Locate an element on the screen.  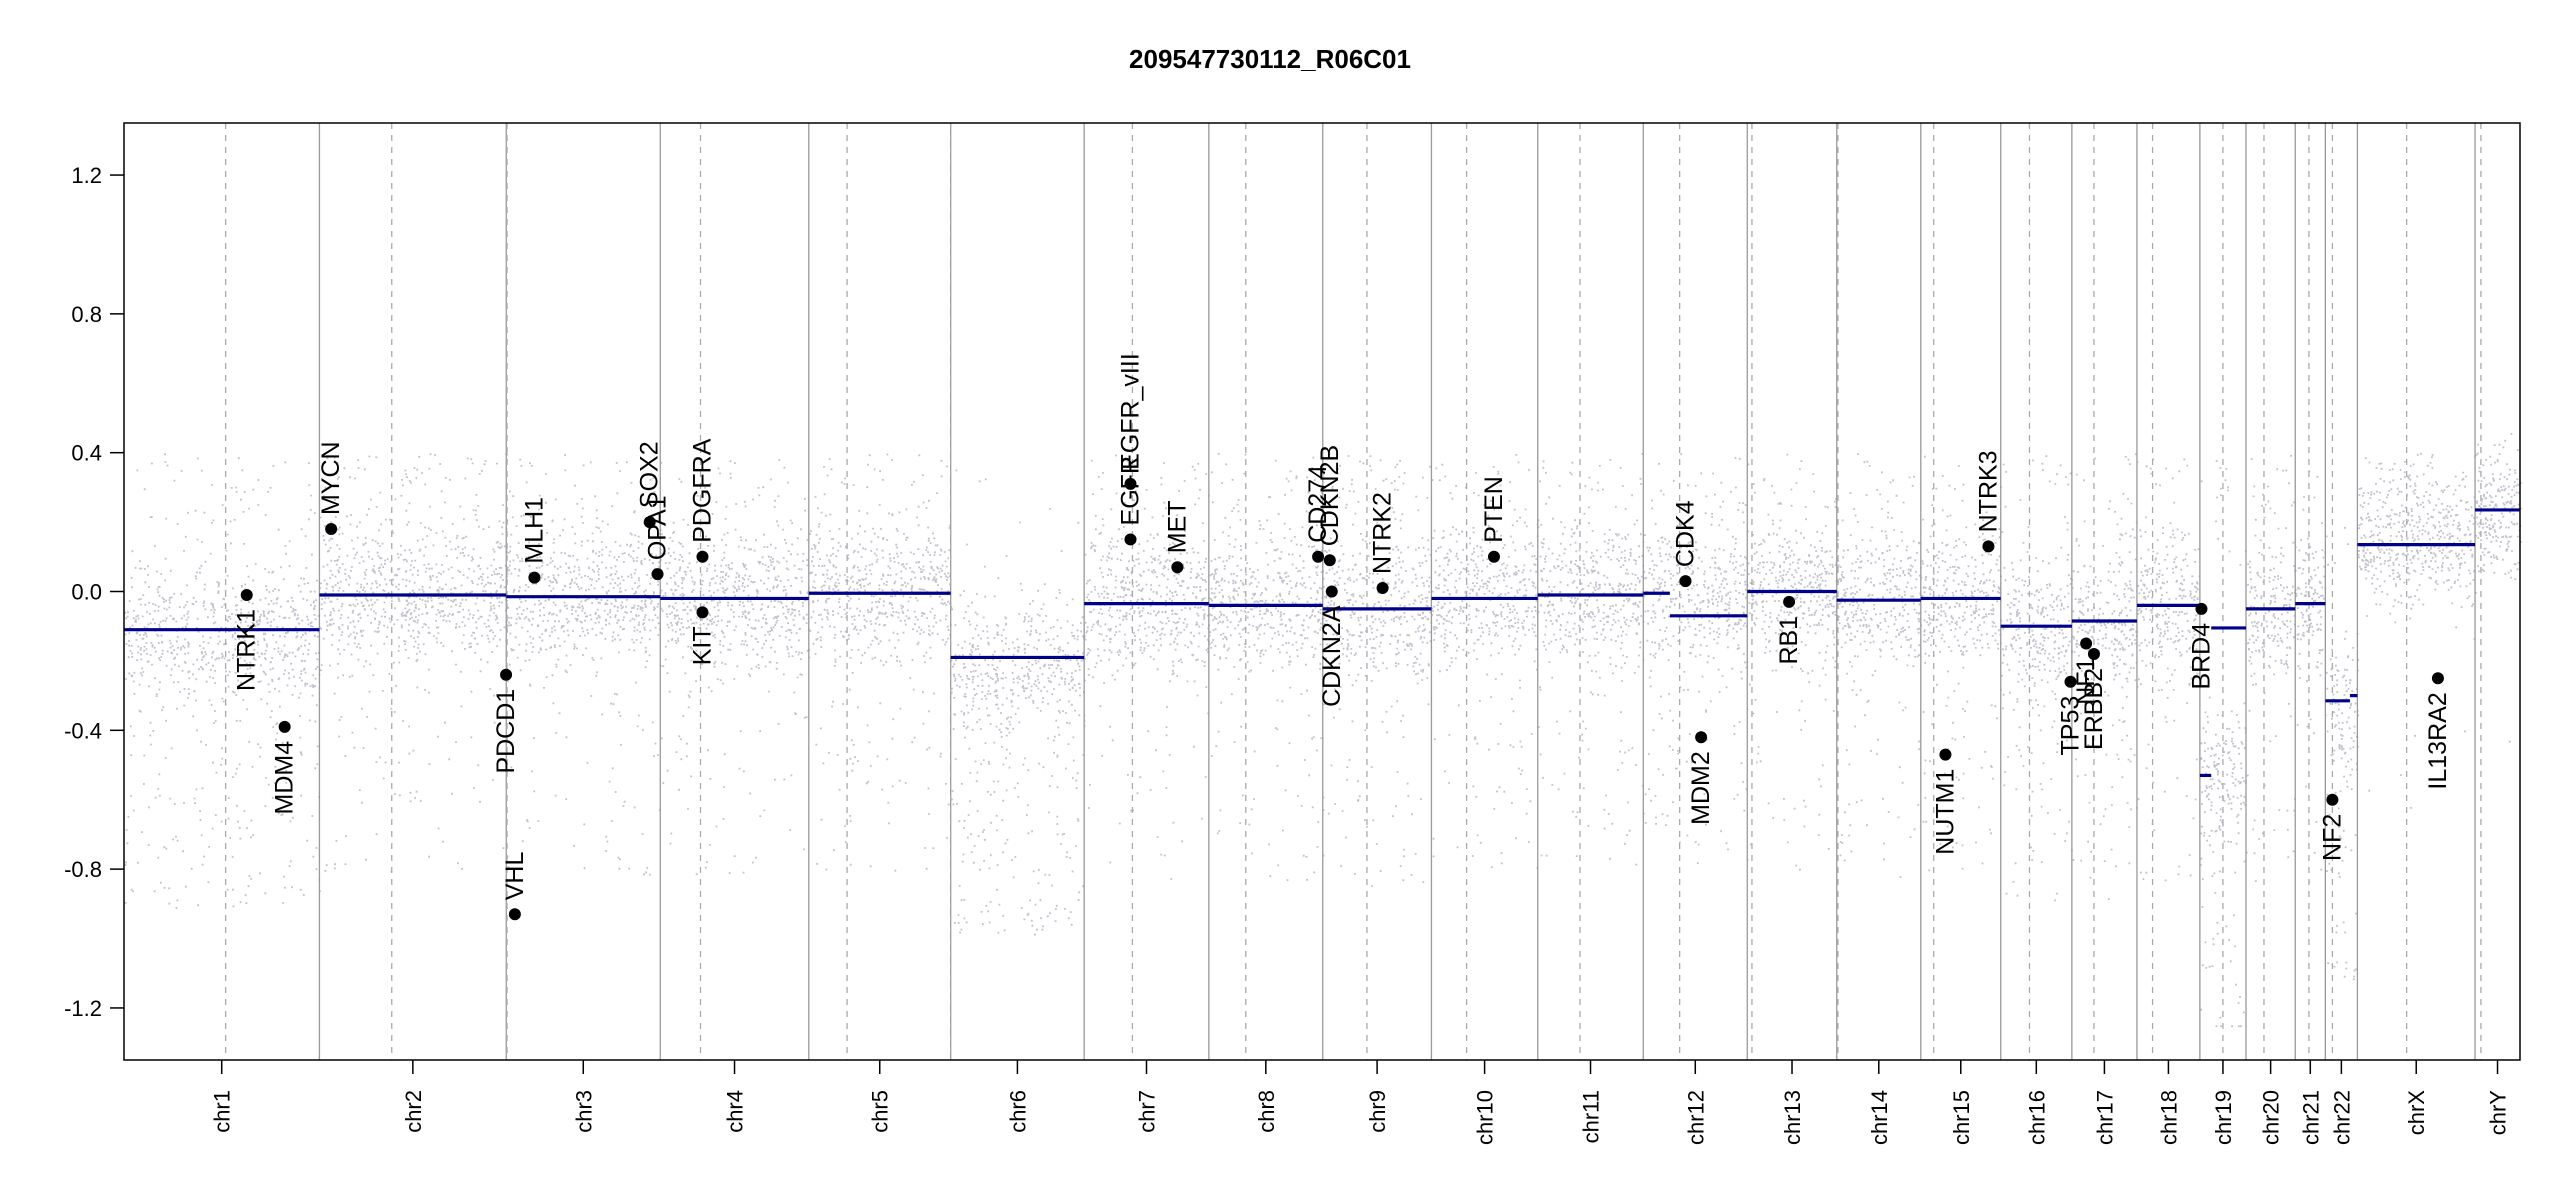
gene-label-PTEN: PTEN is located at coordinates (1494, 509).